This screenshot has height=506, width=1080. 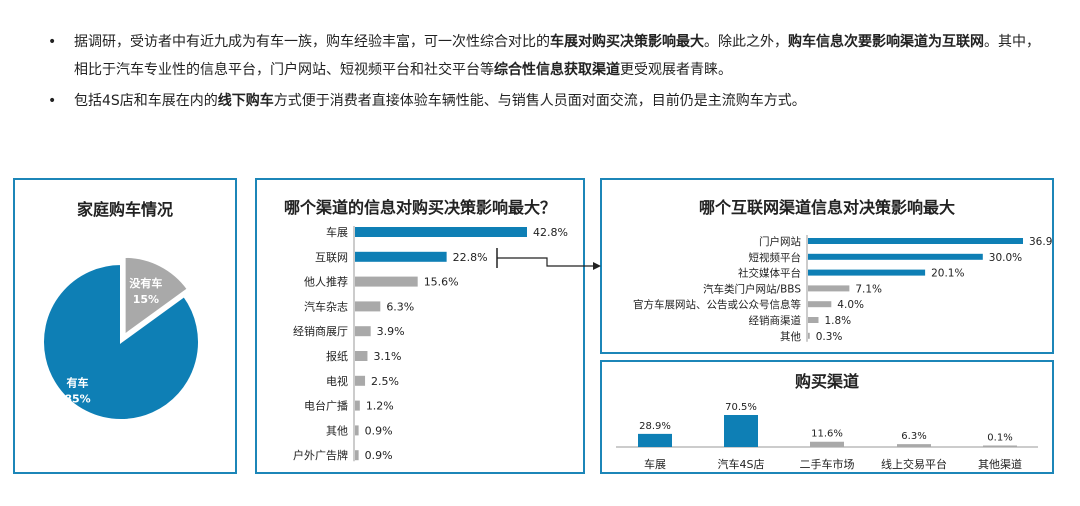 I want to click on bullet-text: 据调研，受访者中有近九成为有车一族，购车经验丰富，可一次性综合对比的, so click(x=312, y=42).